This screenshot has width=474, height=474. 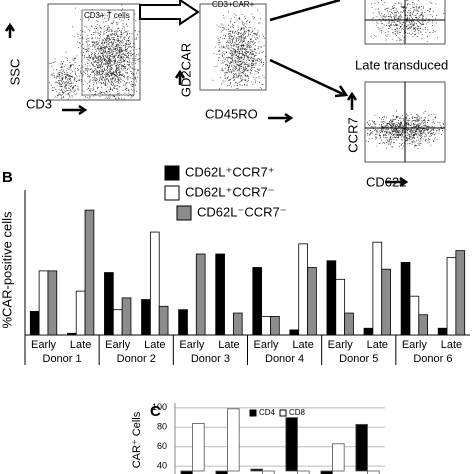 What do you see at coordinates (401, 64) in the screenshot?
I see `plot-title: Late transduced` at bounding box center [401, 64].